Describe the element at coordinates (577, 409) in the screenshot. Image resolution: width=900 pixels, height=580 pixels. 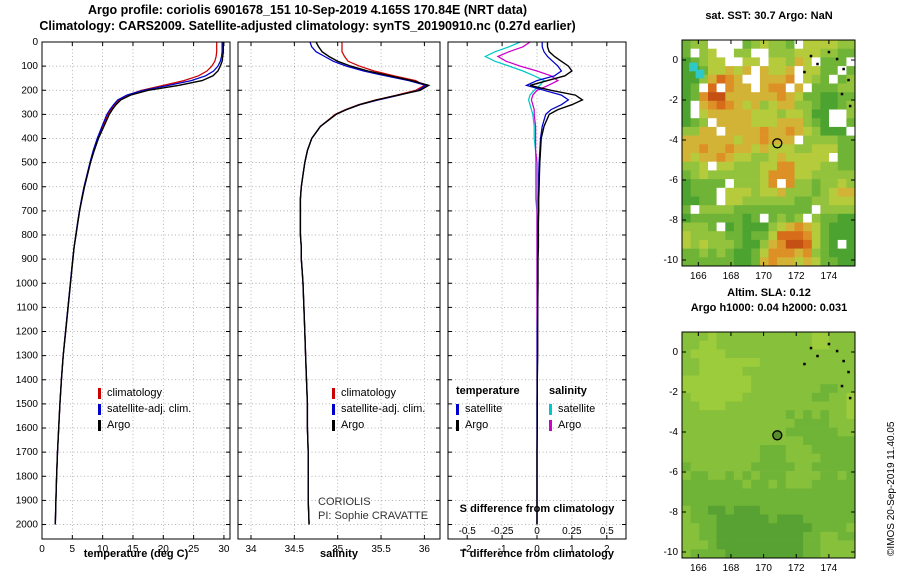
I see `legend-label-s-satellite: satellite` at that location.